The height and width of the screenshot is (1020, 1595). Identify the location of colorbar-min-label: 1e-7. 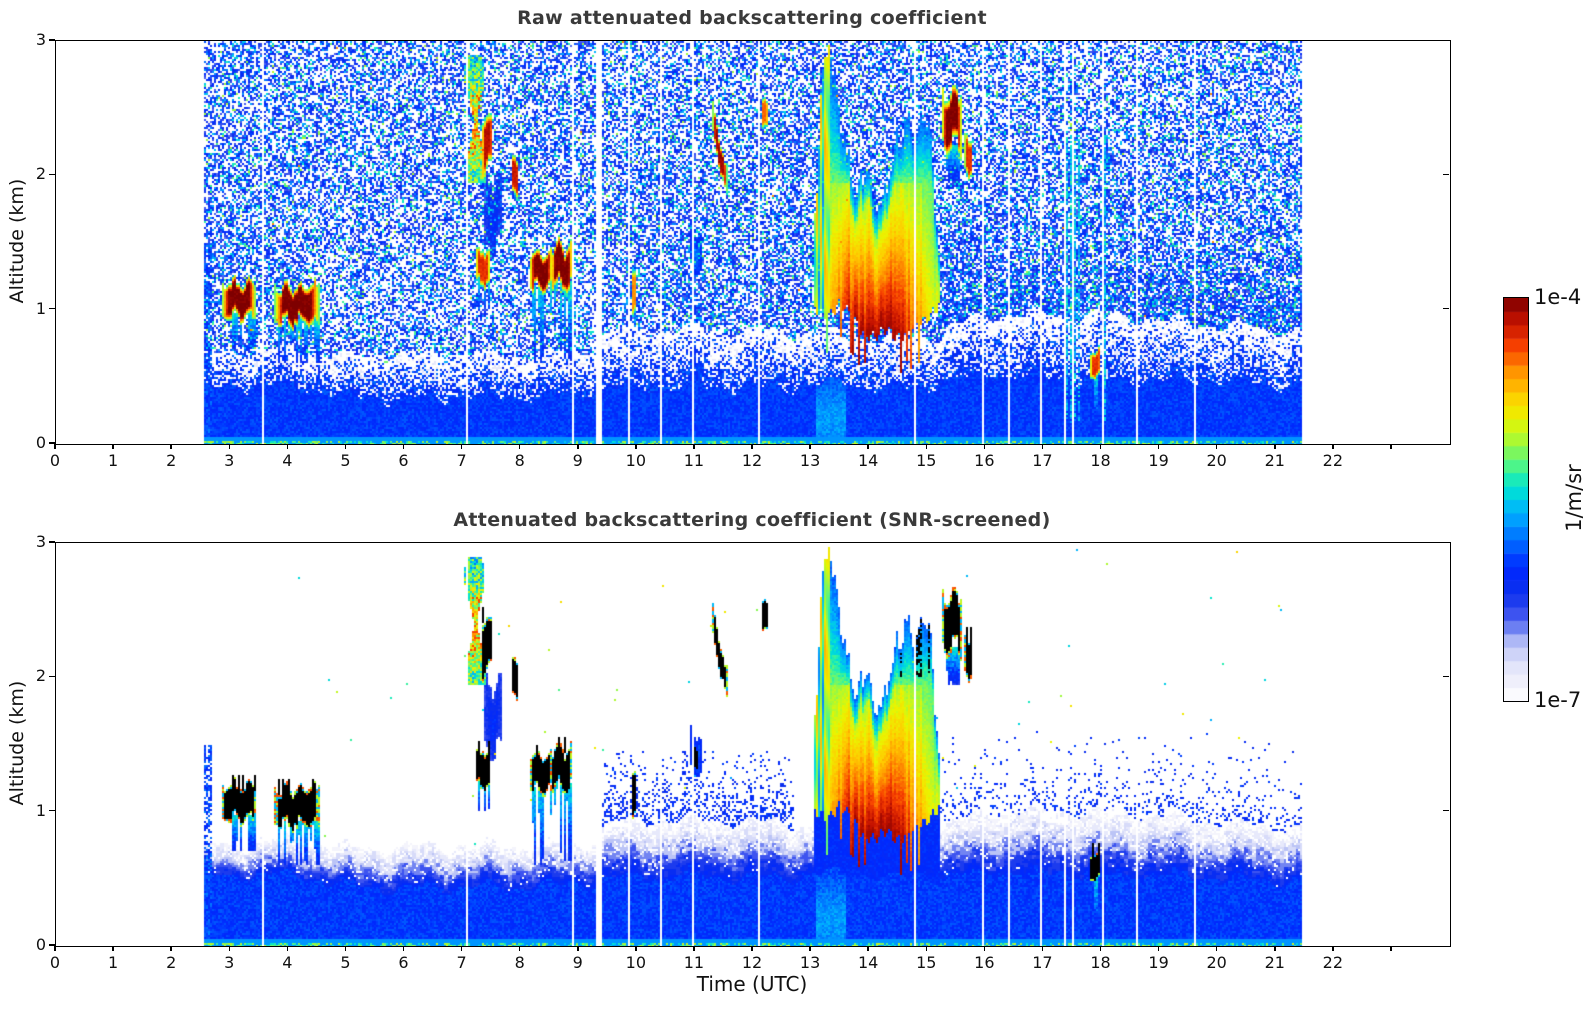
(1558, 700).